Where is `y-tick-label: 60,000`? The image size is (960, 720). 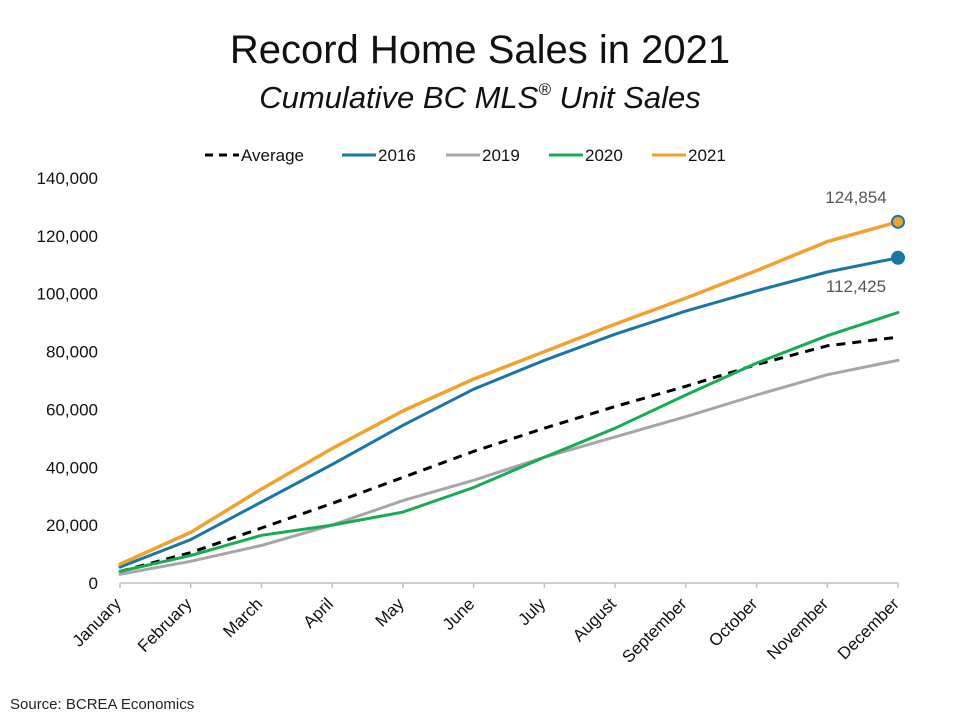
y-tick-label: 60,000 is located at coordinates (72, 409).